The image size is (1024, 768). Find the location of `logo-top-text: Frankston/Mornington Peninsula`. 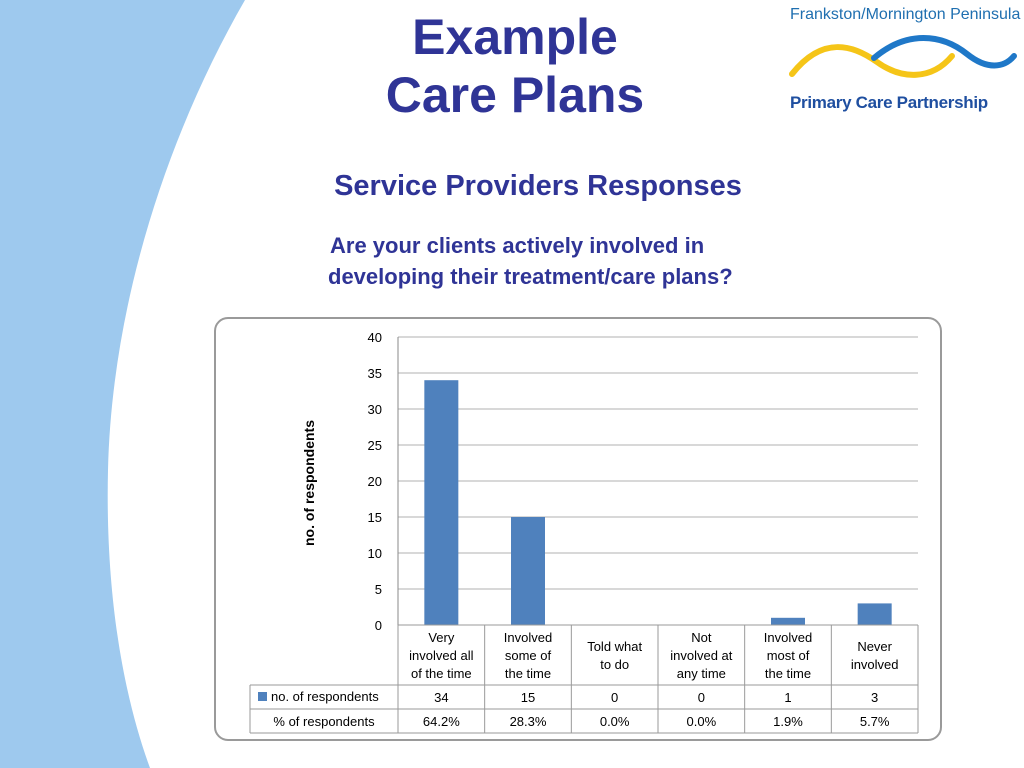

logo-top-text: Frankston/Mornington Peninsula is located at coordinates (905, 14).